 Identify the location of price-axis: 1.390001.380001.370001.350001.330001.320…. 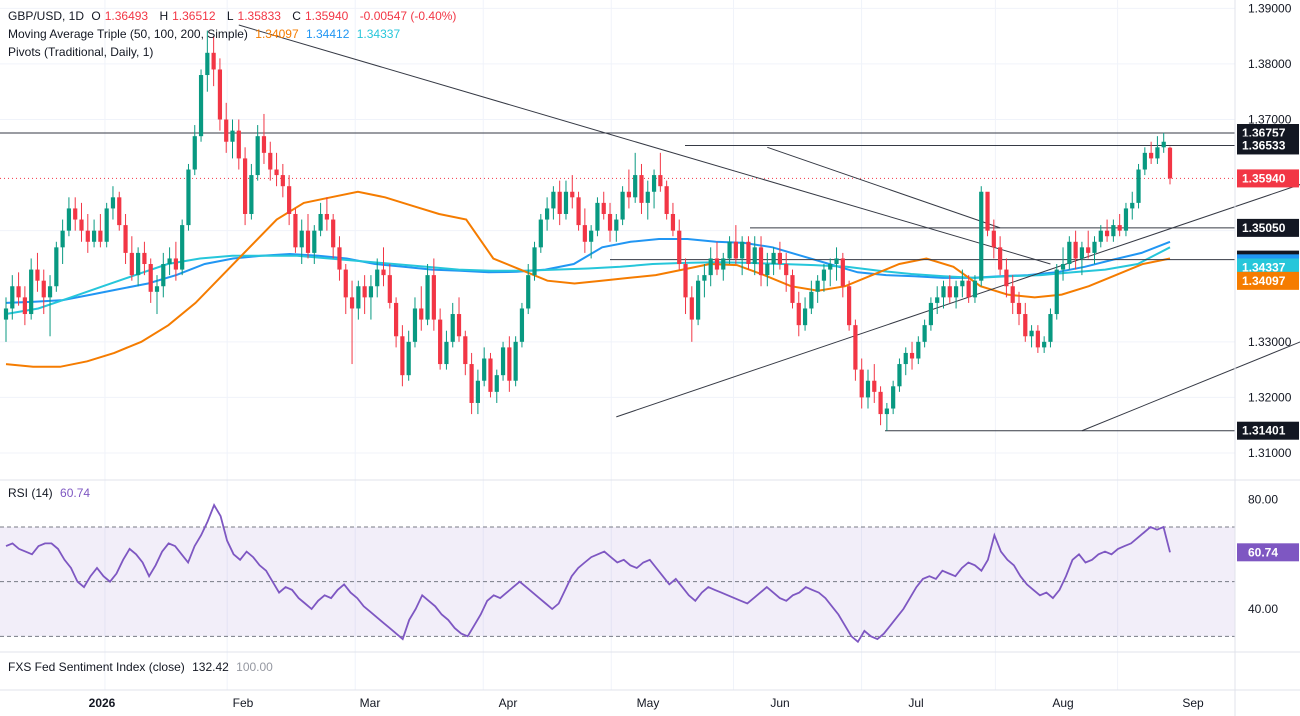
(1268, 230).